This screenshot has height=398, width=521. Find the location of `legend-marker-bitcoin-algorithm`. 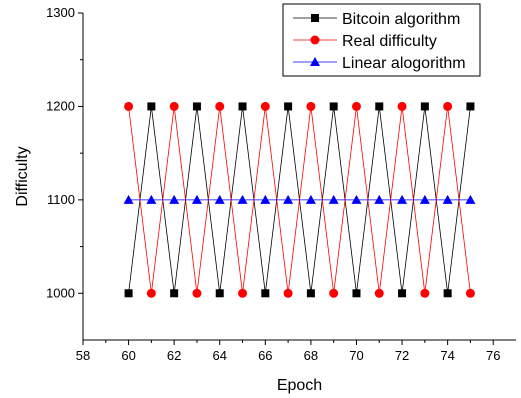

legend-marker-bitcoin-algorithm is located at coordinates (315, 18).